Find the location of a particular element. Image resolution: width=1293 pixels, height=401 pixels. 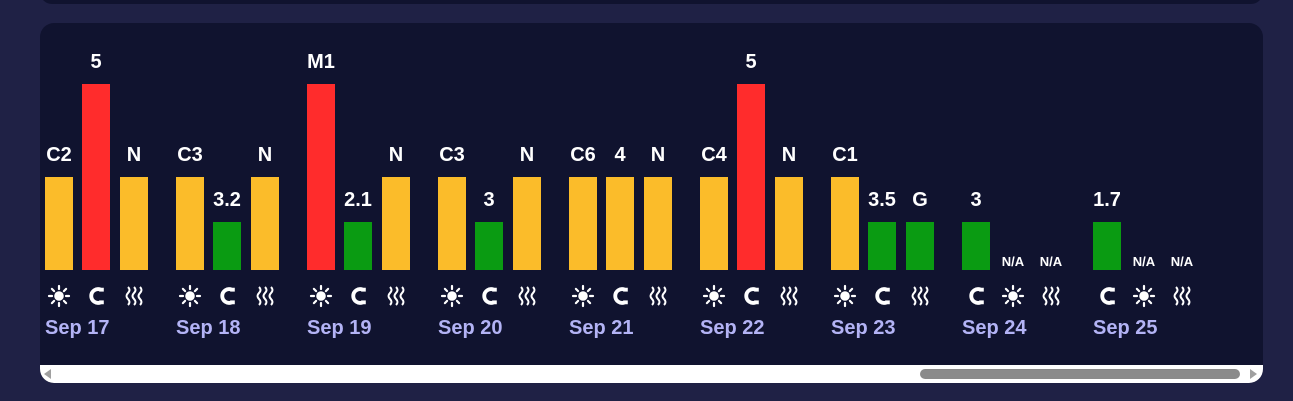

forecast-day: C1 3.5 G Sep 23 is located at coordinates (890, 194).